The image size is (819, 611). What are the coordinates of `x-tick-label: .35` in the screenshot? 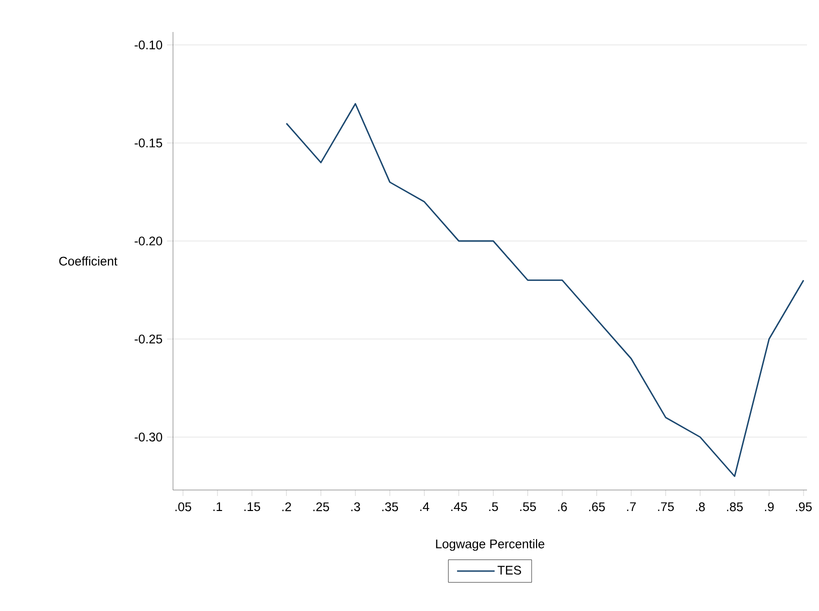 It's located at (390, 507).